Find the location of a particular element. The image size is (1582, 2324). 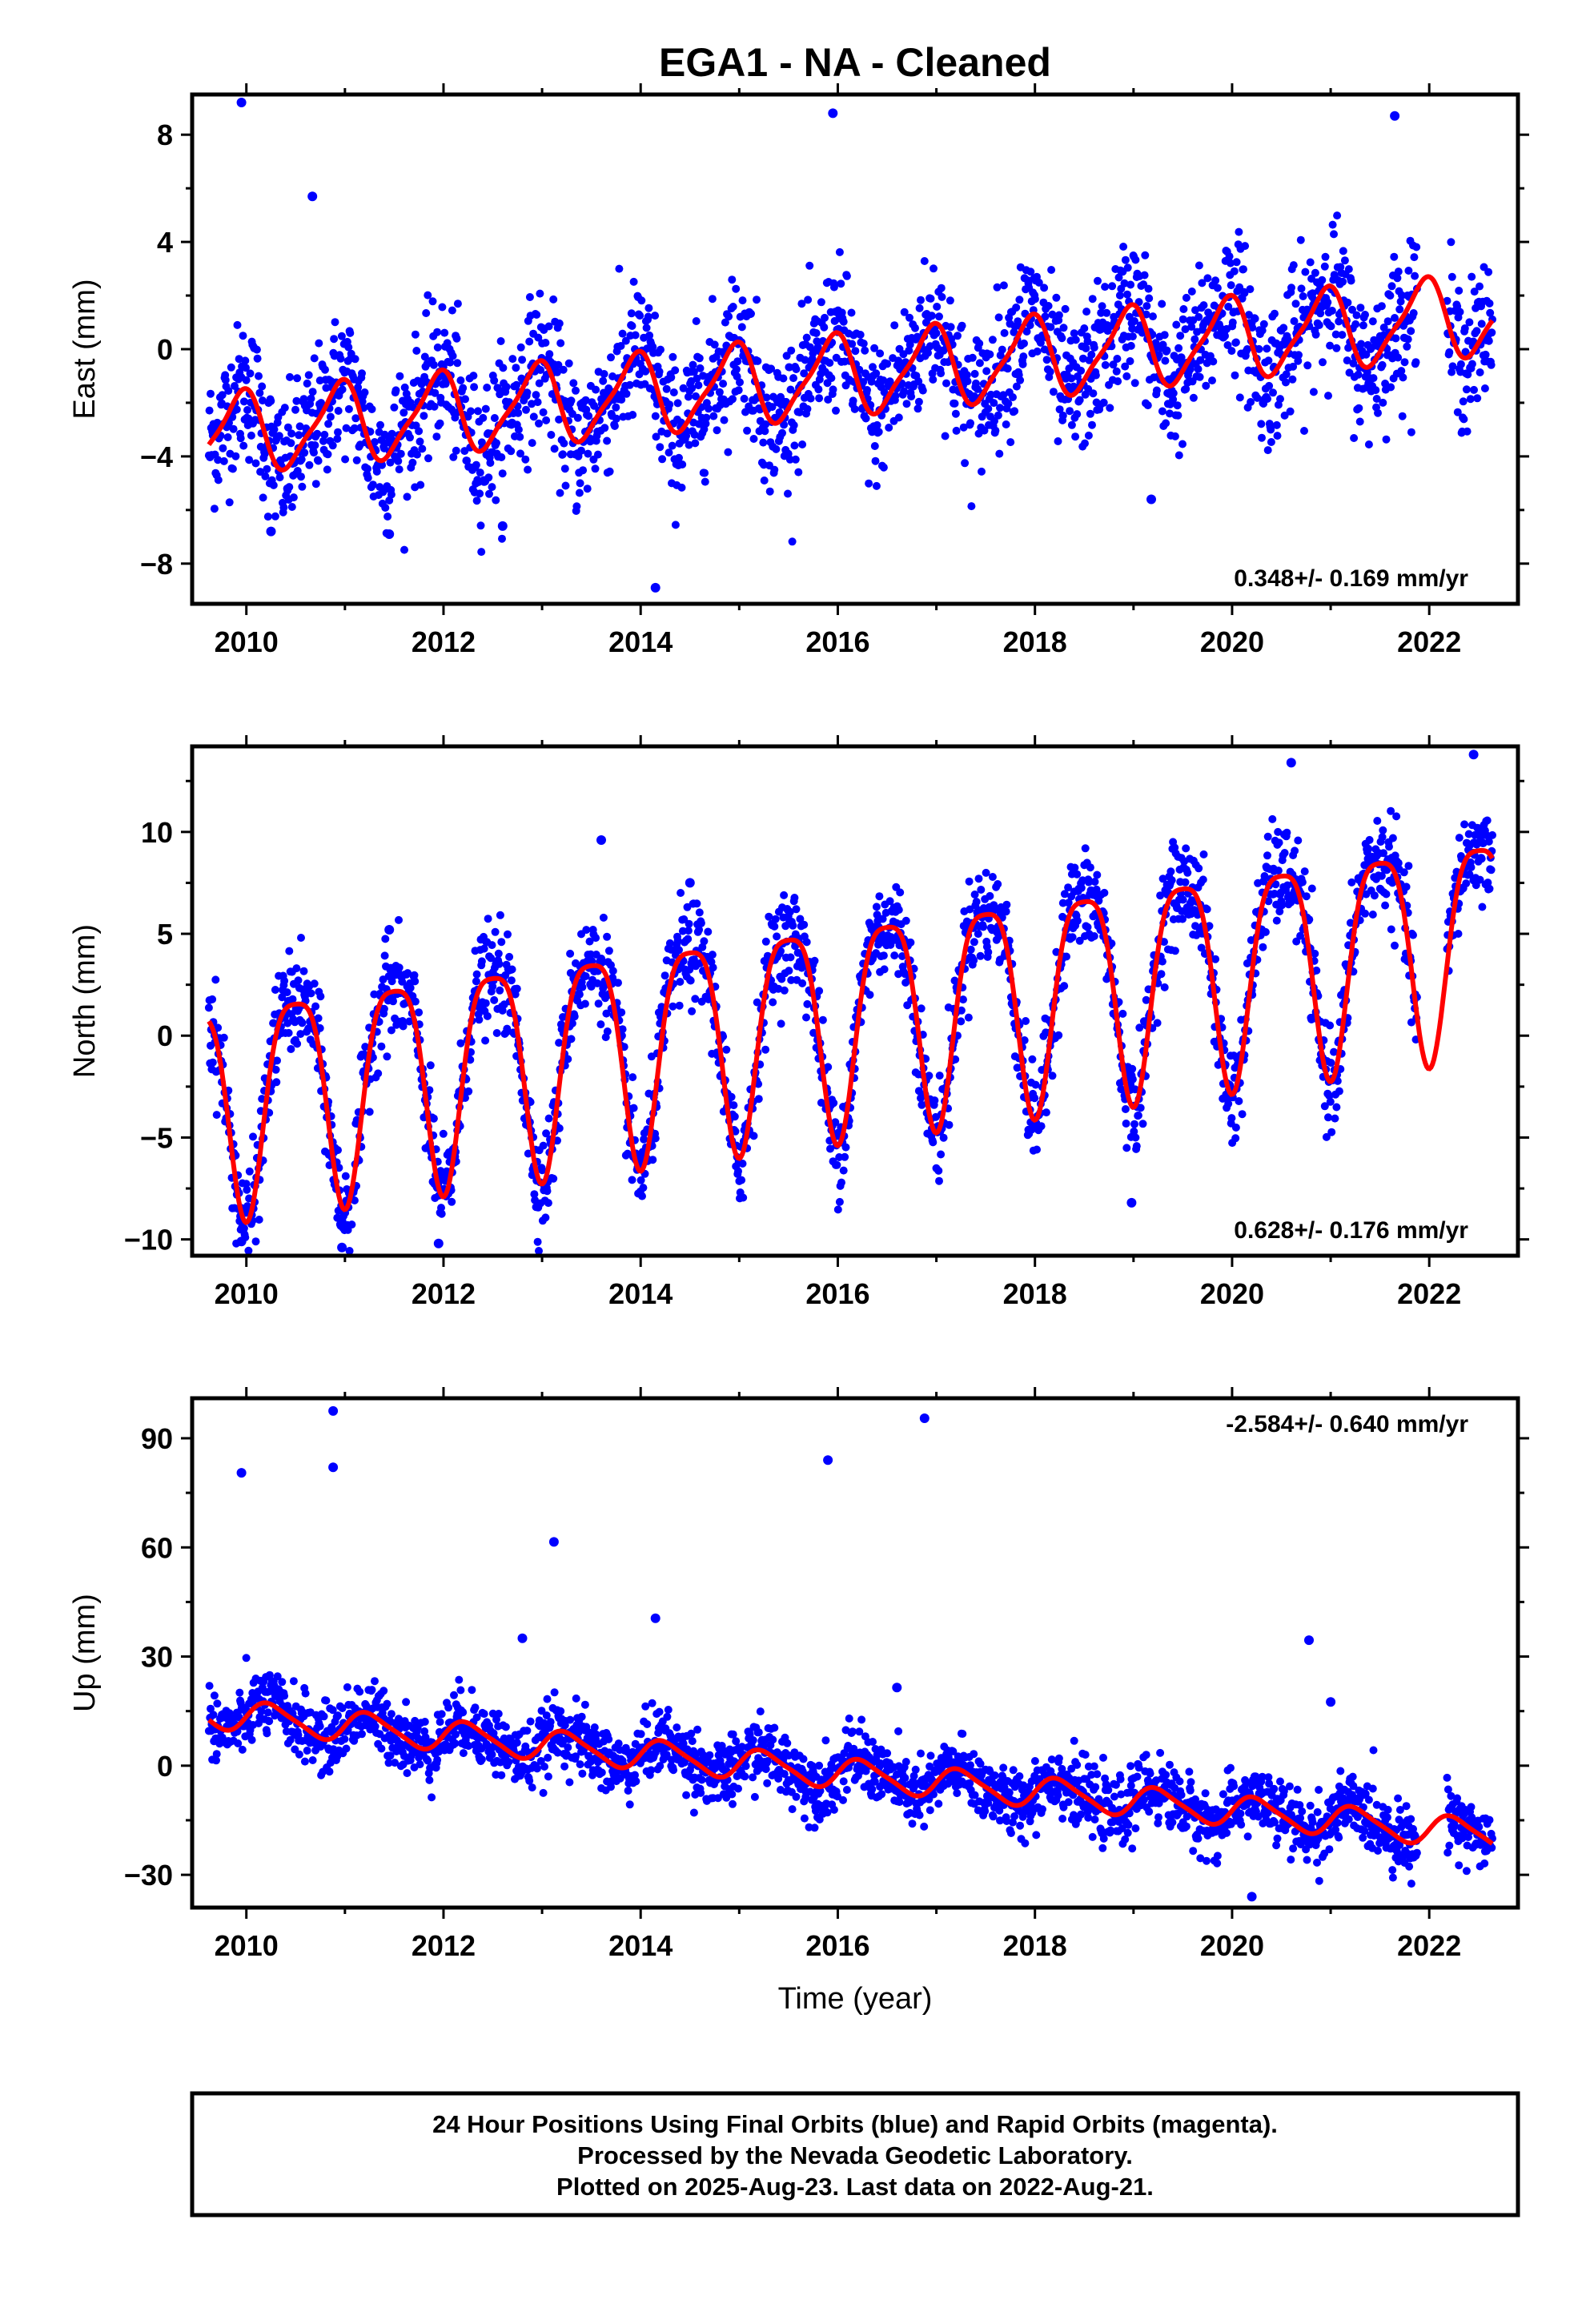

north-y-tick-label: 5 is located at coordinates (165, 934).